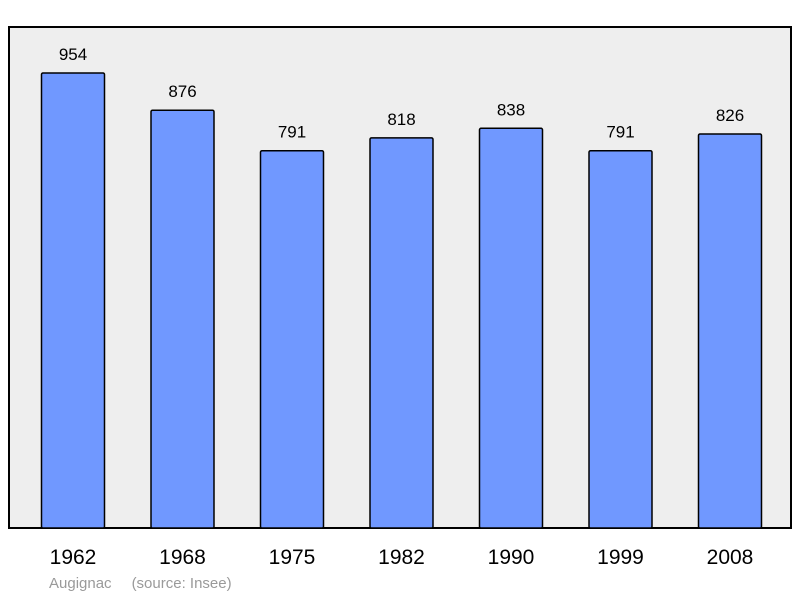 This screenshot has height=598, width=800. What do you see at coordinates (620, 132) in the screenshot?
I see `value-label-1999: 791` at bounding box center [620, 132].